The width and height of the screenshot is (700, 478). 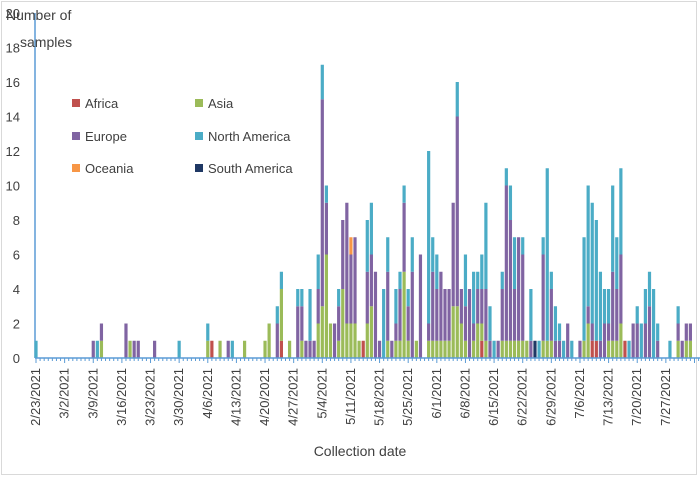 I want to click on x-tick-label: 6/15/2021, so click(x=493, y=397).